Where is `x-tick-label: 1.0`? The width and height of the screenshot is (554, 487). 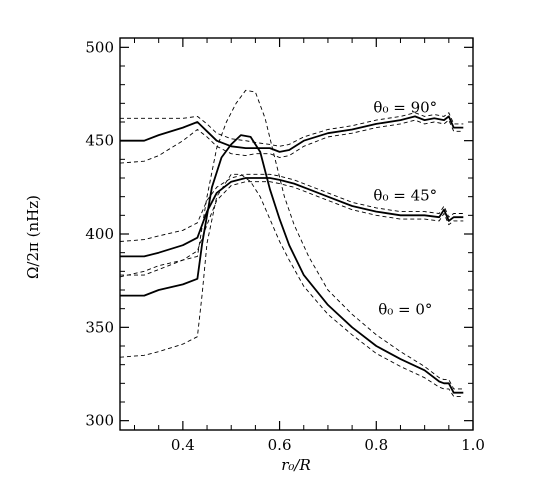
x-tick-label: 1.0 is located at coordinates (473, 445).